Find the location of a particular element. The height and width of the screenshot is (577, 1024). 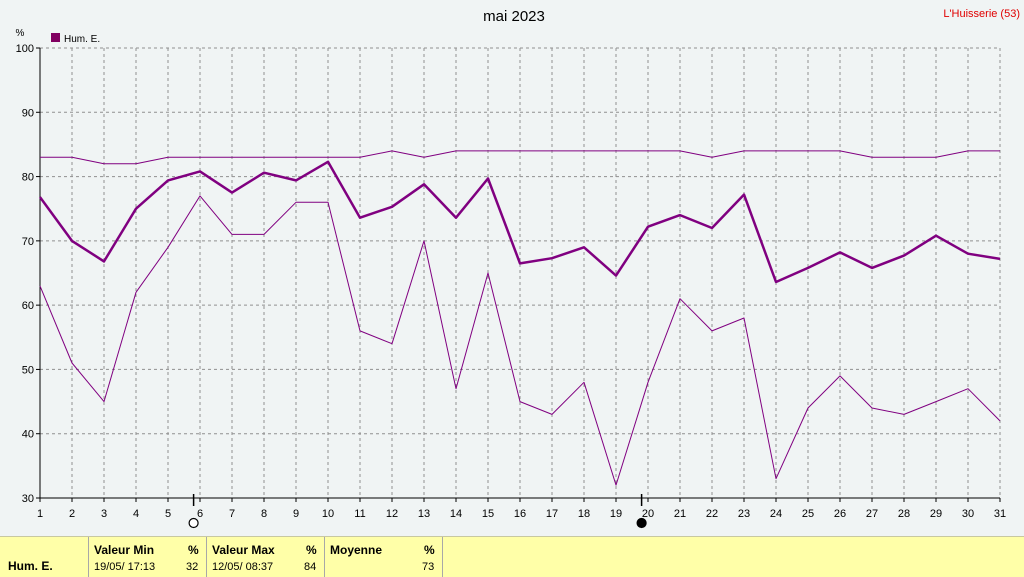

x-tick-label: 10 is located at coordinates (328, 514).